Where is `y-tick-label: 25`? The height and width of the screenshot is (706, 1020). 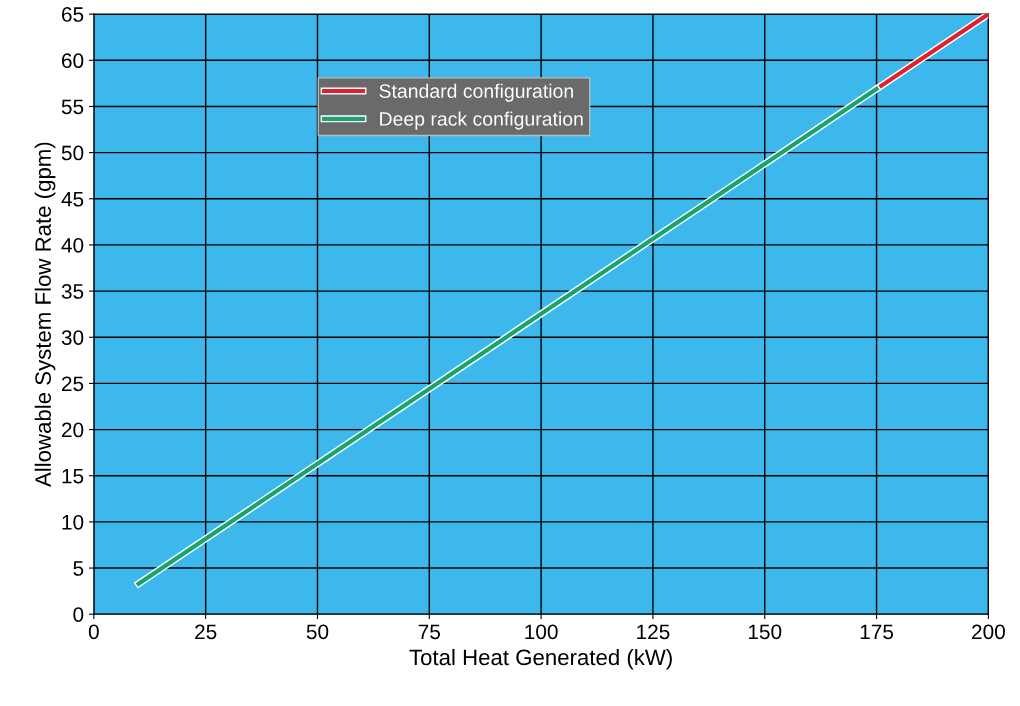 y-tick-label: 25 is located at coordinates (73, 384).